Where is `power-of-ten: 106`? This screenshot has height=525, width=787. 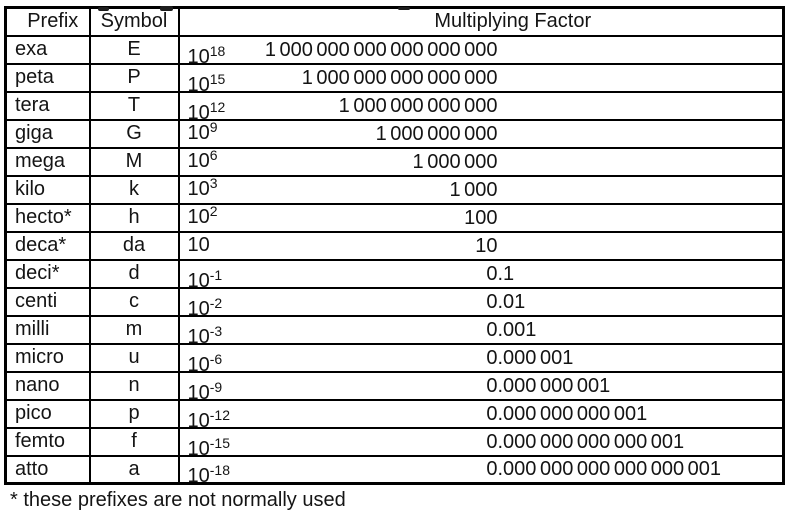 power-of-ten: 106 is located at coordinates (203, 159).